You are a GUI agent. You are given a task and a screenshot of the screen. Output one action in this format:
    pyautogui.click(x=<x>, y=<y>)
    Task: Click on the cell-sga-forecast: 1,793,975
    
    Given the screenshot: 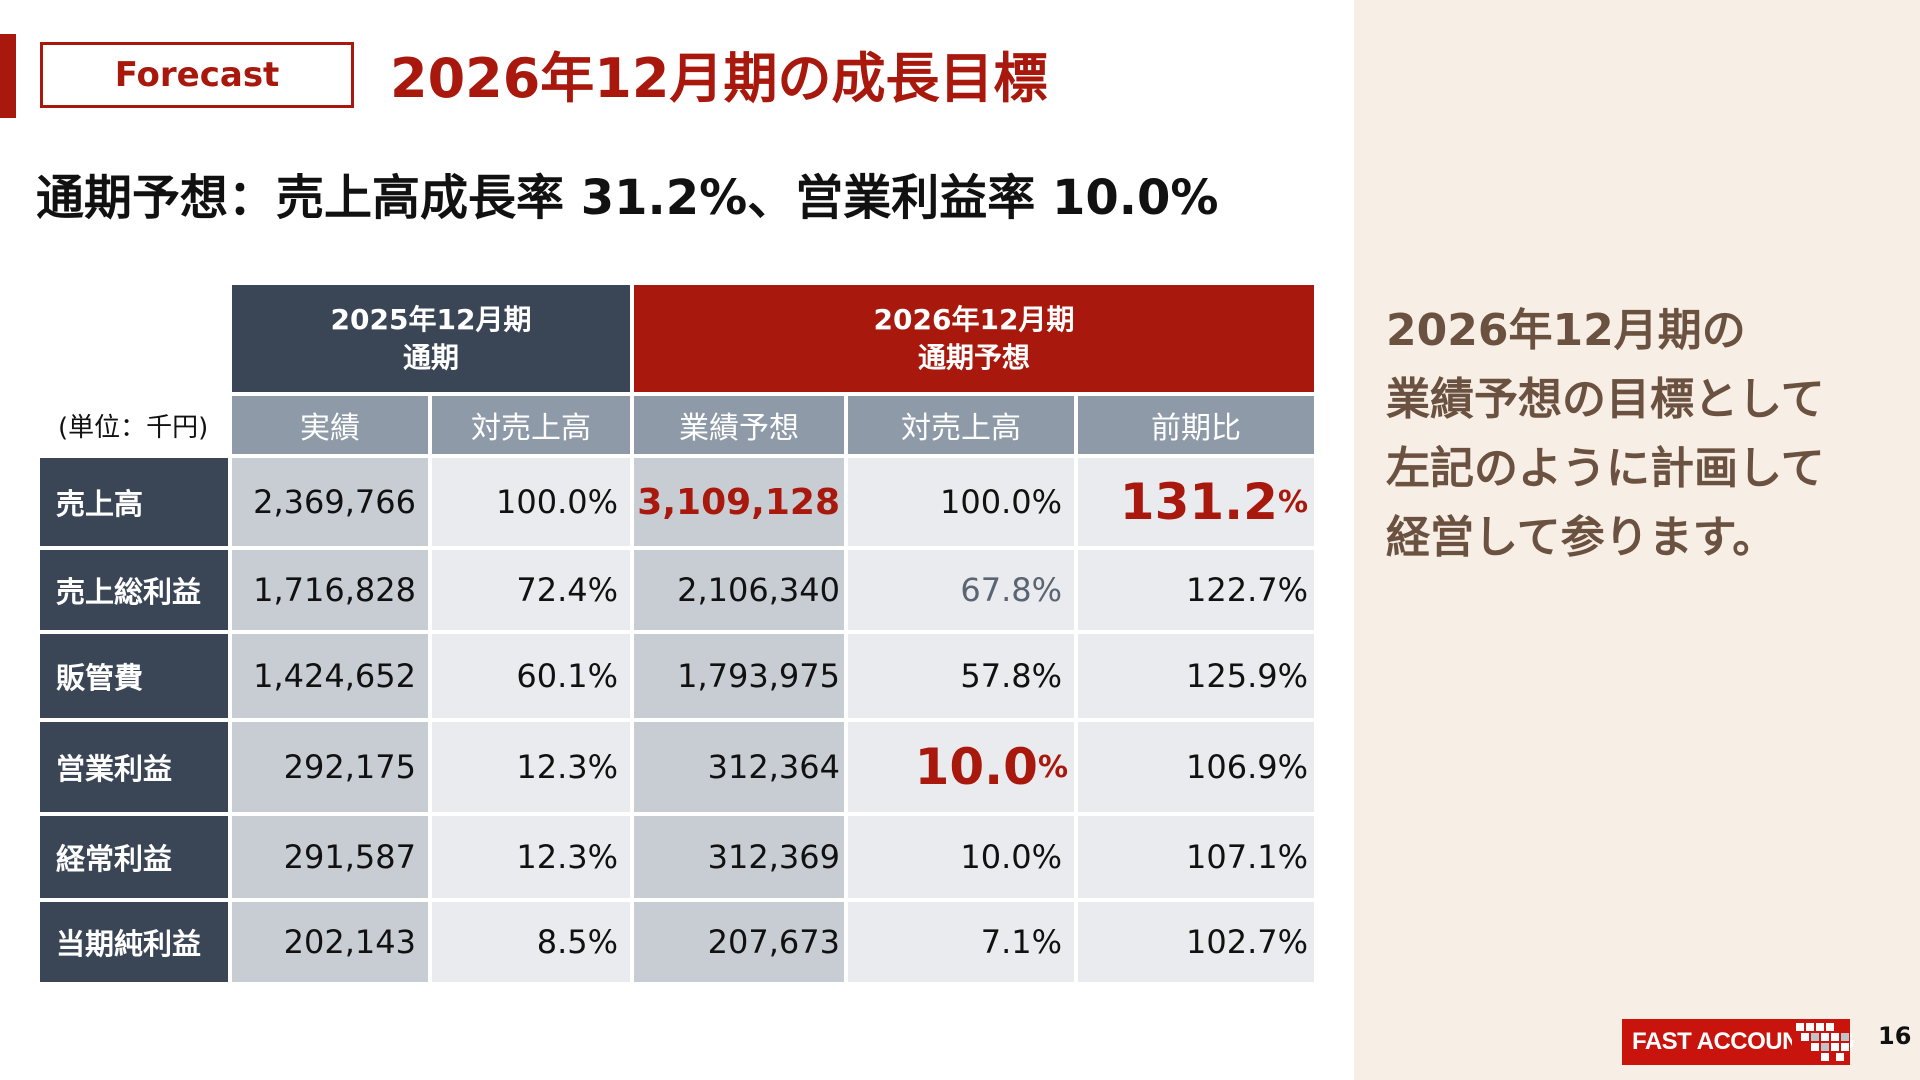 What is the action you would take?
    pyautogui.click(x=739, y=676)
    